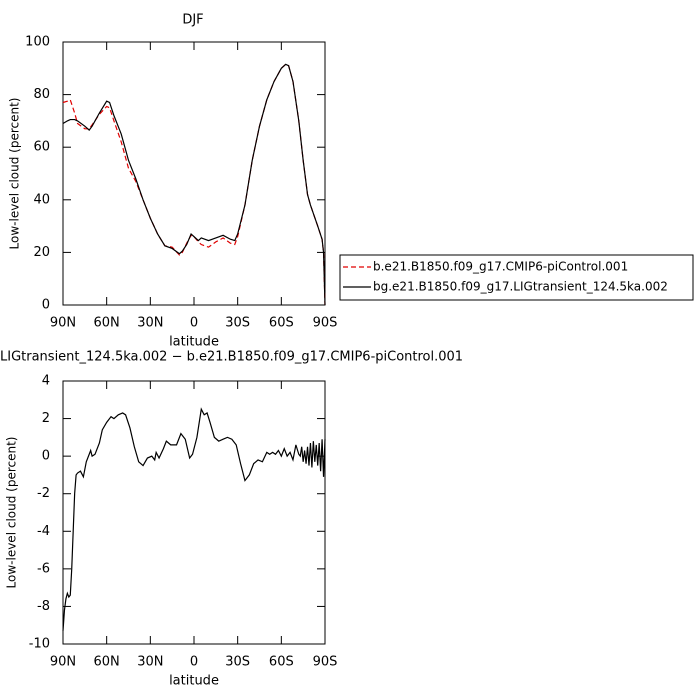  Describe the element at coordinates (500, 267) in the screenshot. I see `legend-label: b.e21.B1850.f09_g17.CMIP6-piControl.001` at that location.